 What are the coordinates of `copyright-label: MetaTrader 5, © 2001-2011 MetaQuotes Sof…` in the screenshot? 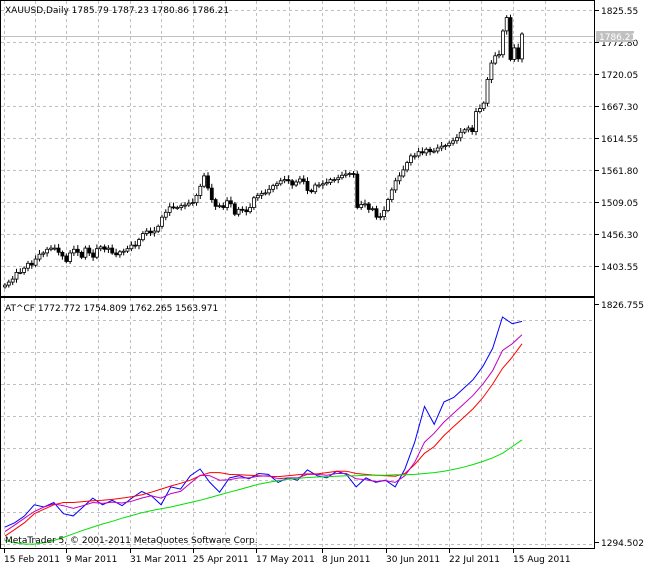 It's located at (131, 541).